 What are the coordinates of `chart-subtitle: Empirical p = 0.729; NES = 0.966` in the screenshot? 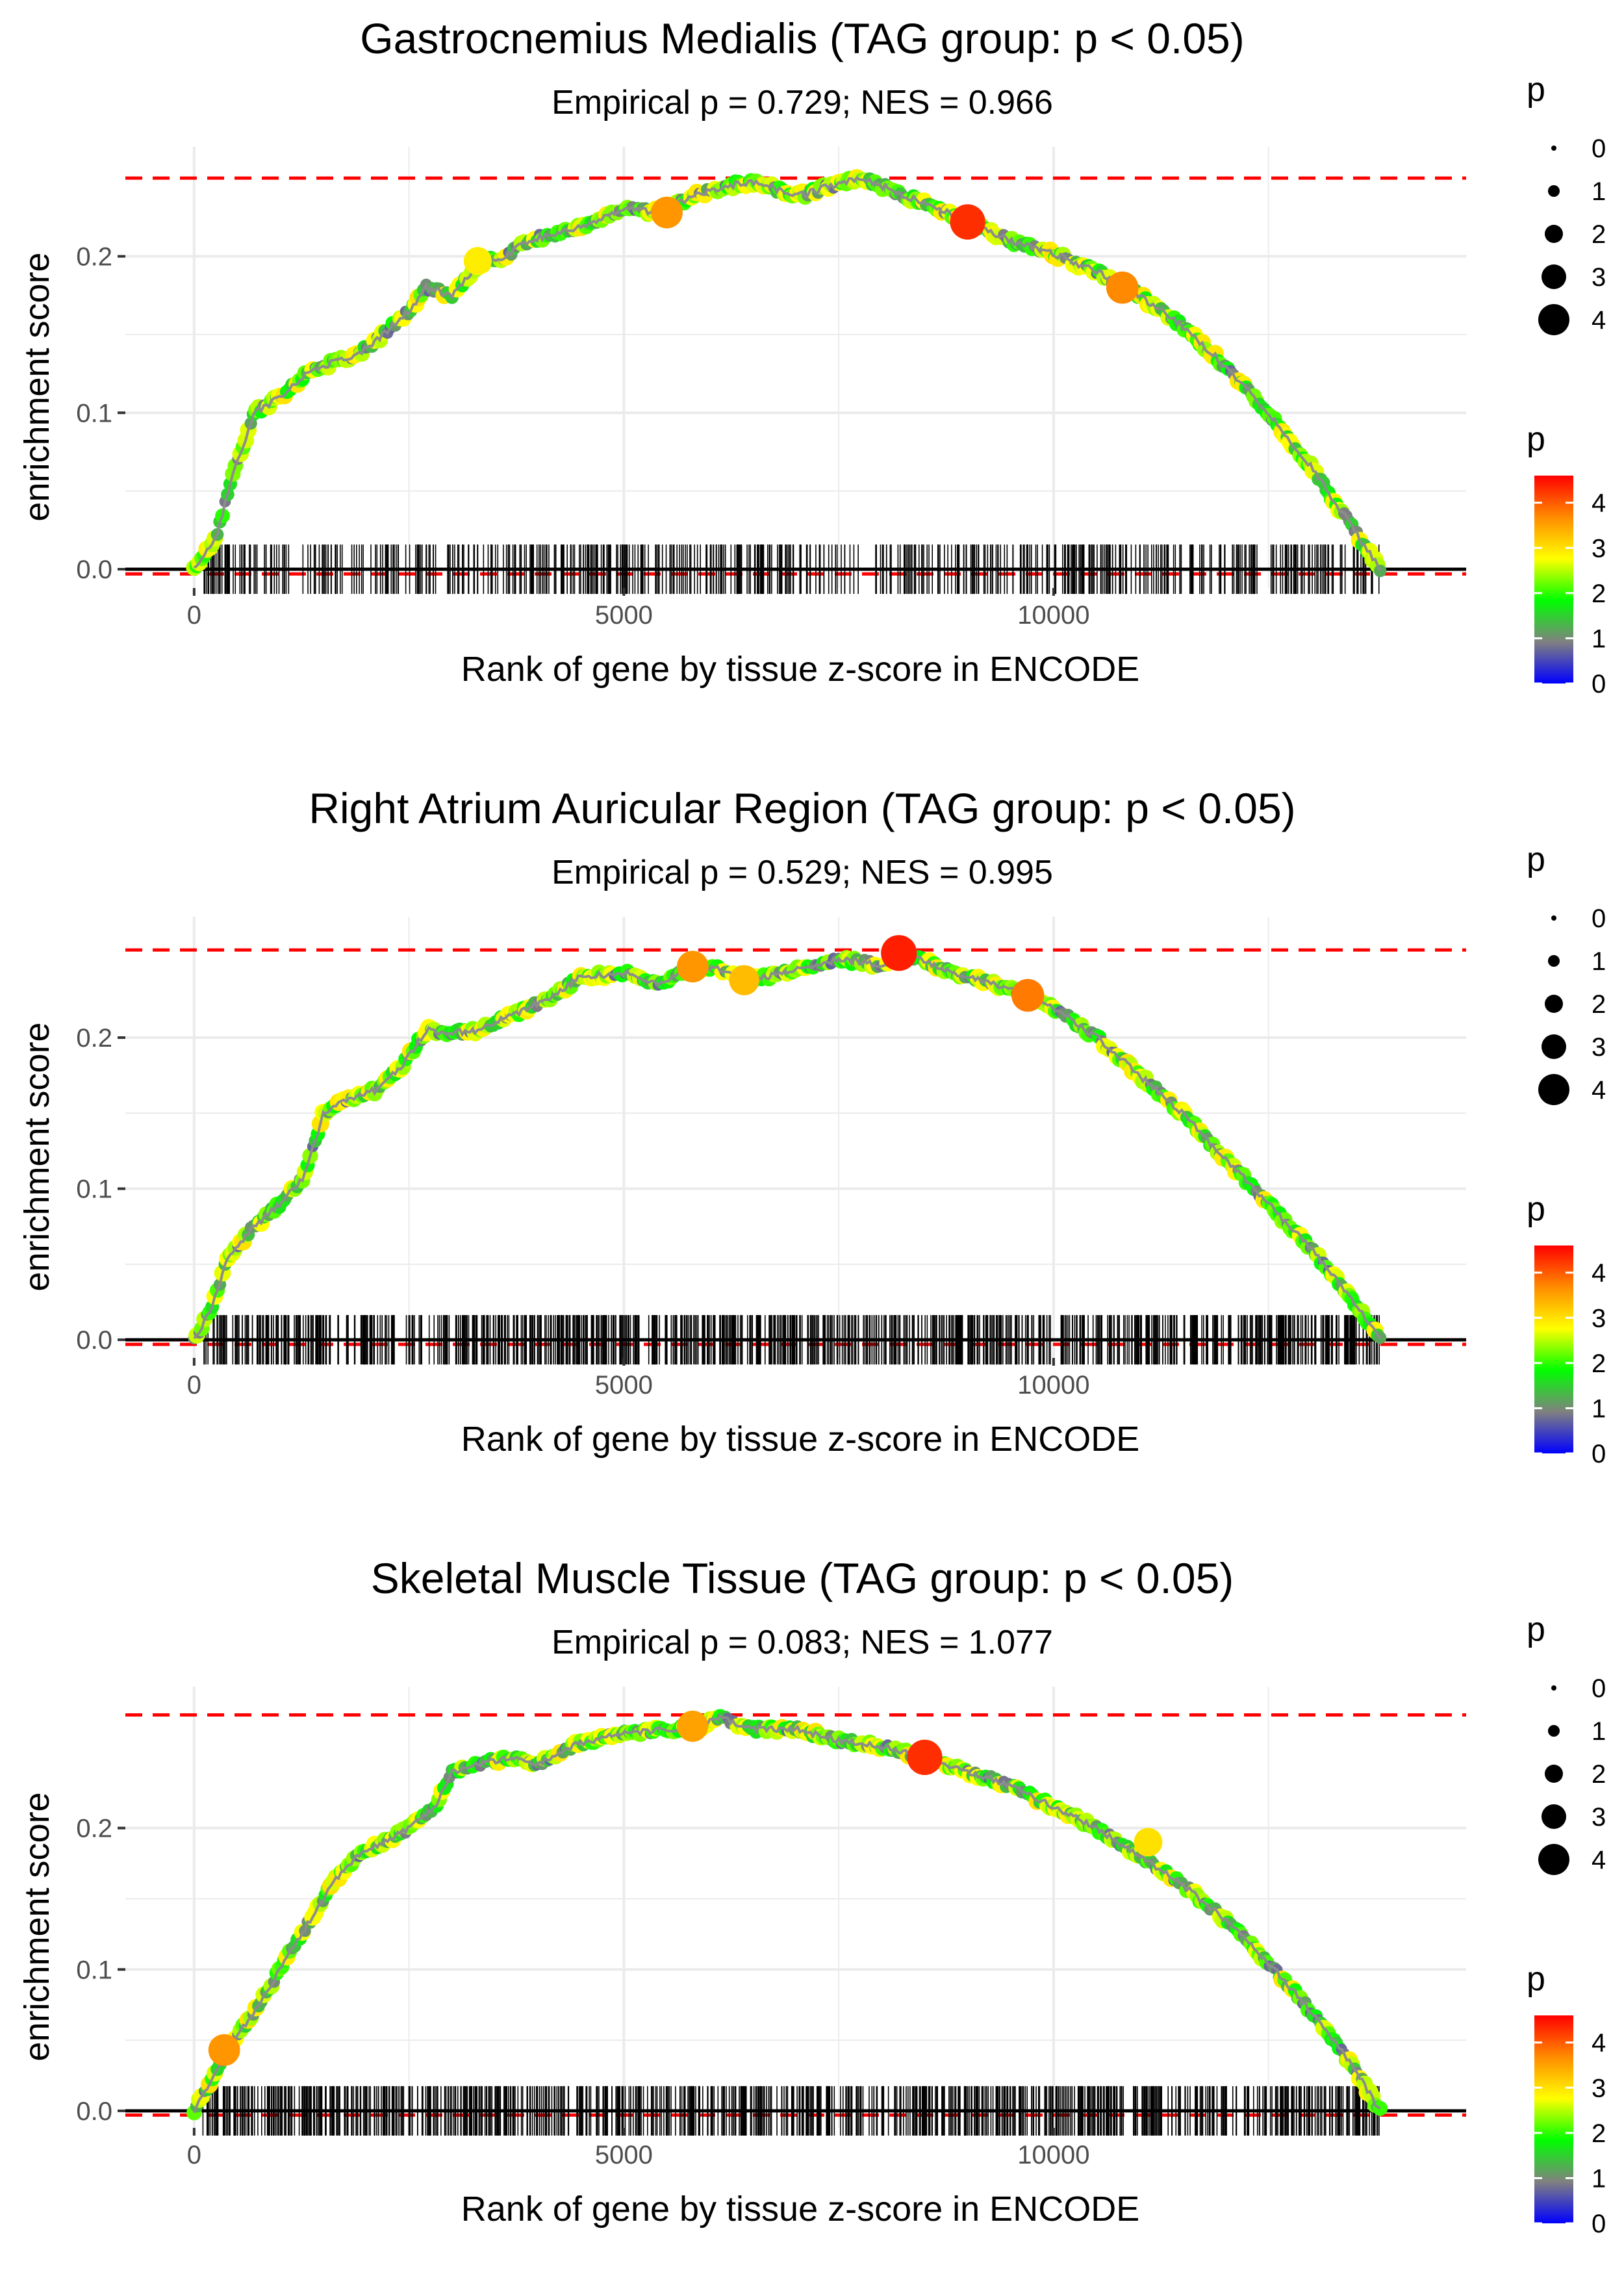 It's located at (802, 102).